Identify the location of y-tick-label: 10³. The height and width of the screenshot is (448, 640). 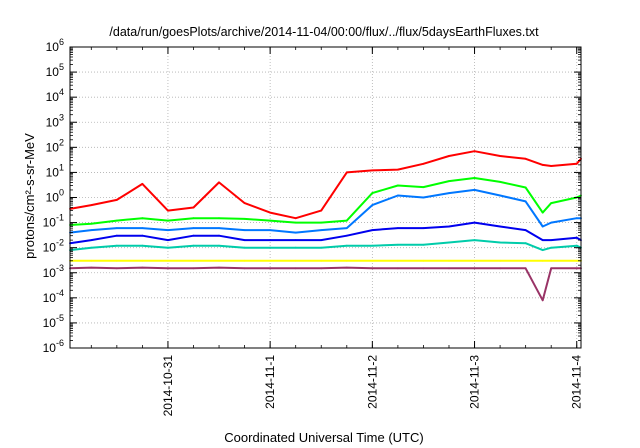
(55, 120).